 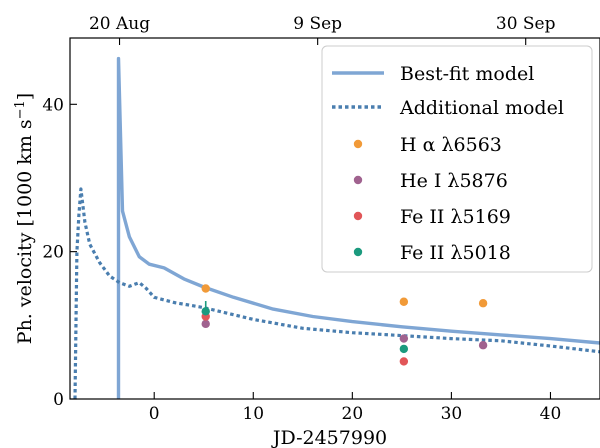 What do you see at coordinates (58, 400) in the screenshot?
I see `y-tick-label-0: 0` at bounding box center [58, 400].